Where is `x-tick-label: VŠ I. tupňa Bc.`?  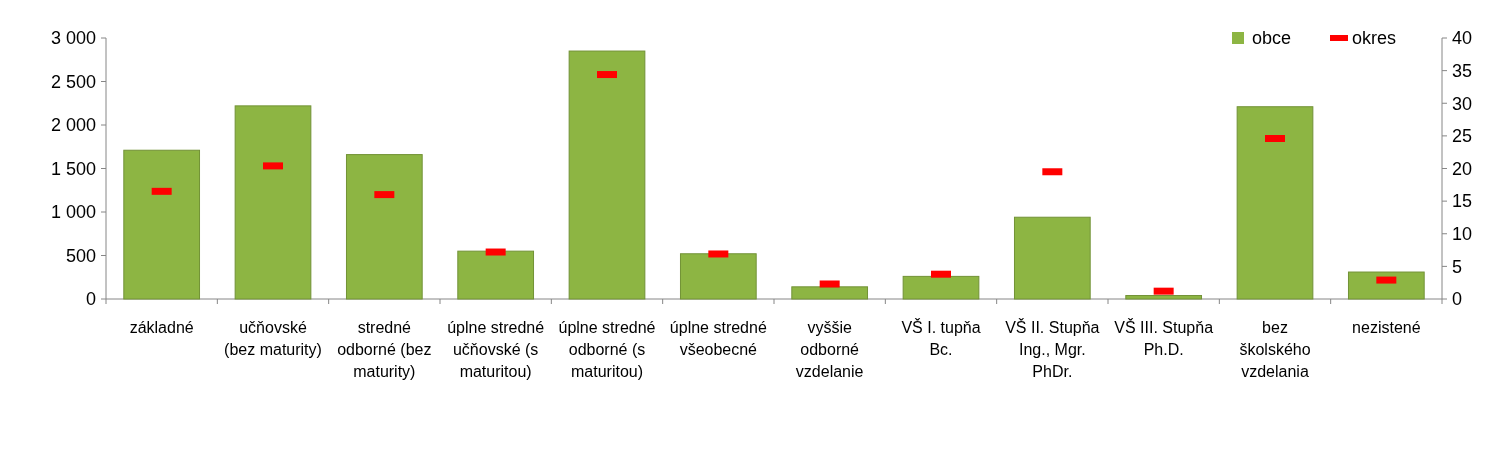
x-tick-label: VŠ I. tupňa Bc. is located at coordinates (941, 338).